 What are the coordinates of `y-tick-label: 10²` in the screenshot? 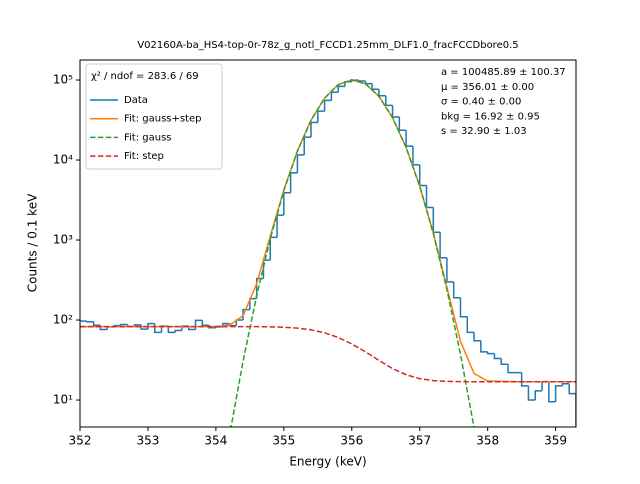 It's located at (63, 320).